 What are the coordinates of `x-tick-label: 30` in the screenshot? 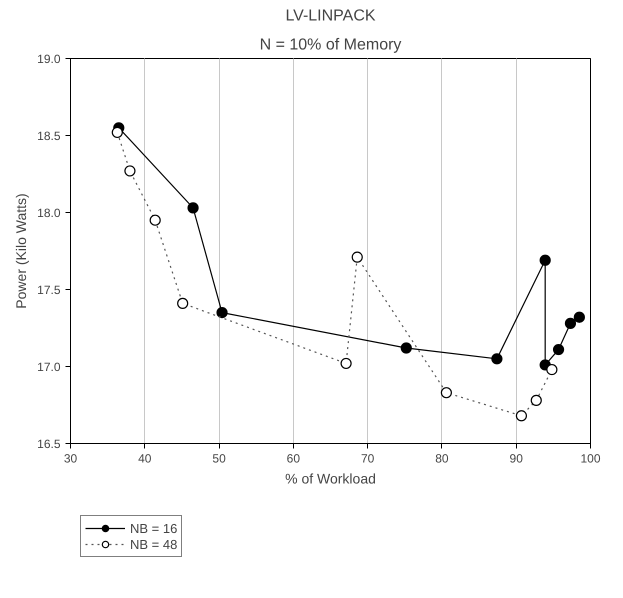 It's located at (71, 459).